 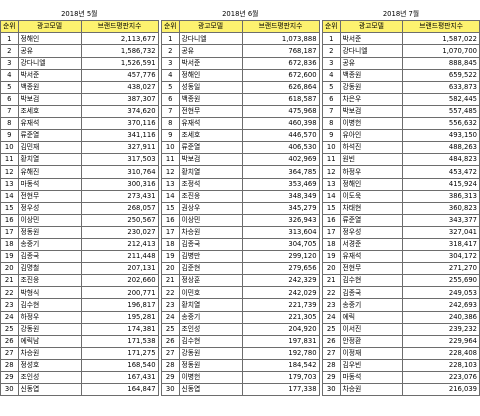 I want to click on rank-cell: 24, so click(x=9, y=317).